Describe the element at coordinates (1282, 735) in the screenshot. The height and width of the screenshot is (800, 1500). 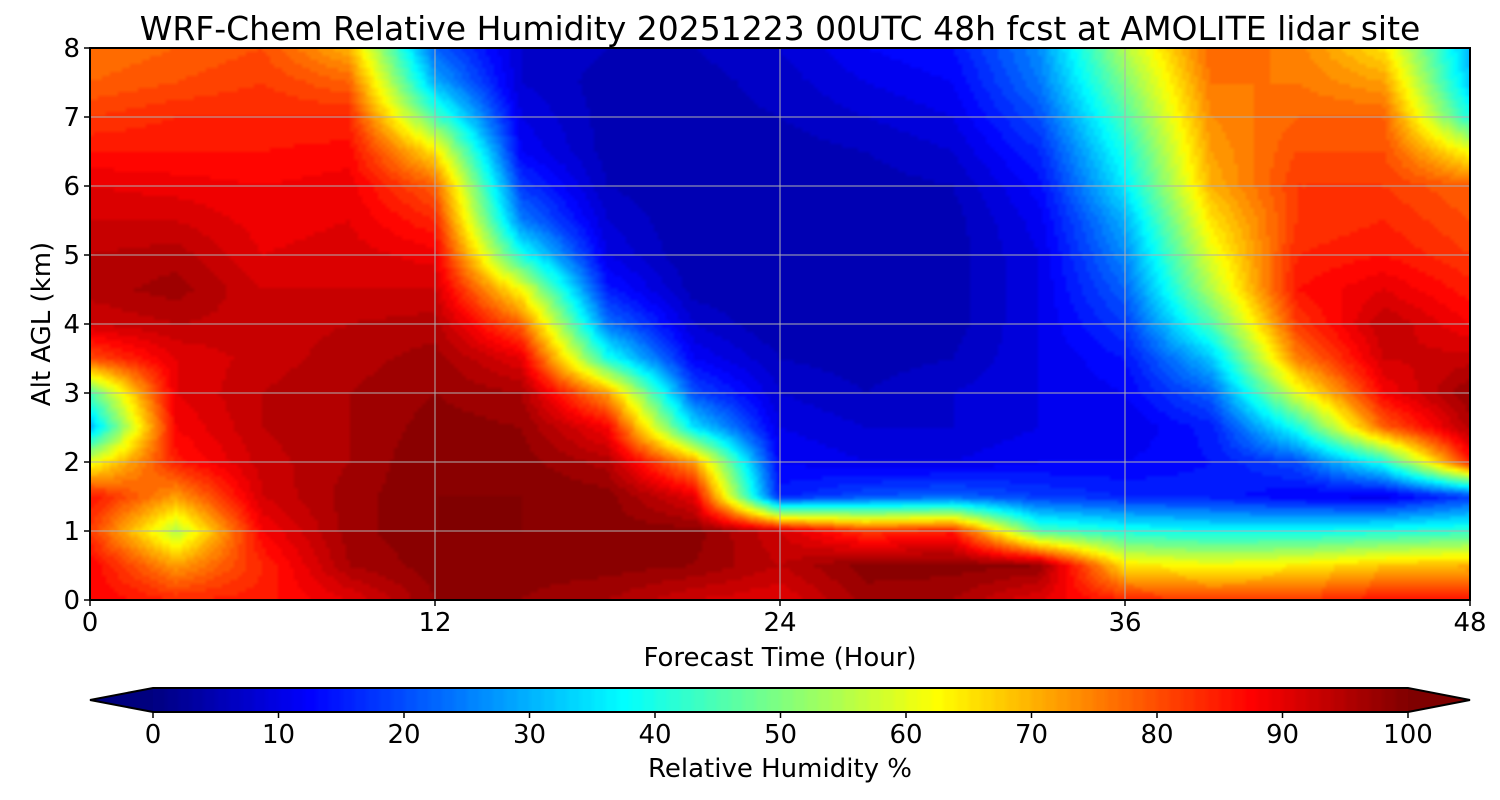
I see `colorbar-tick-label: 90` at that location.